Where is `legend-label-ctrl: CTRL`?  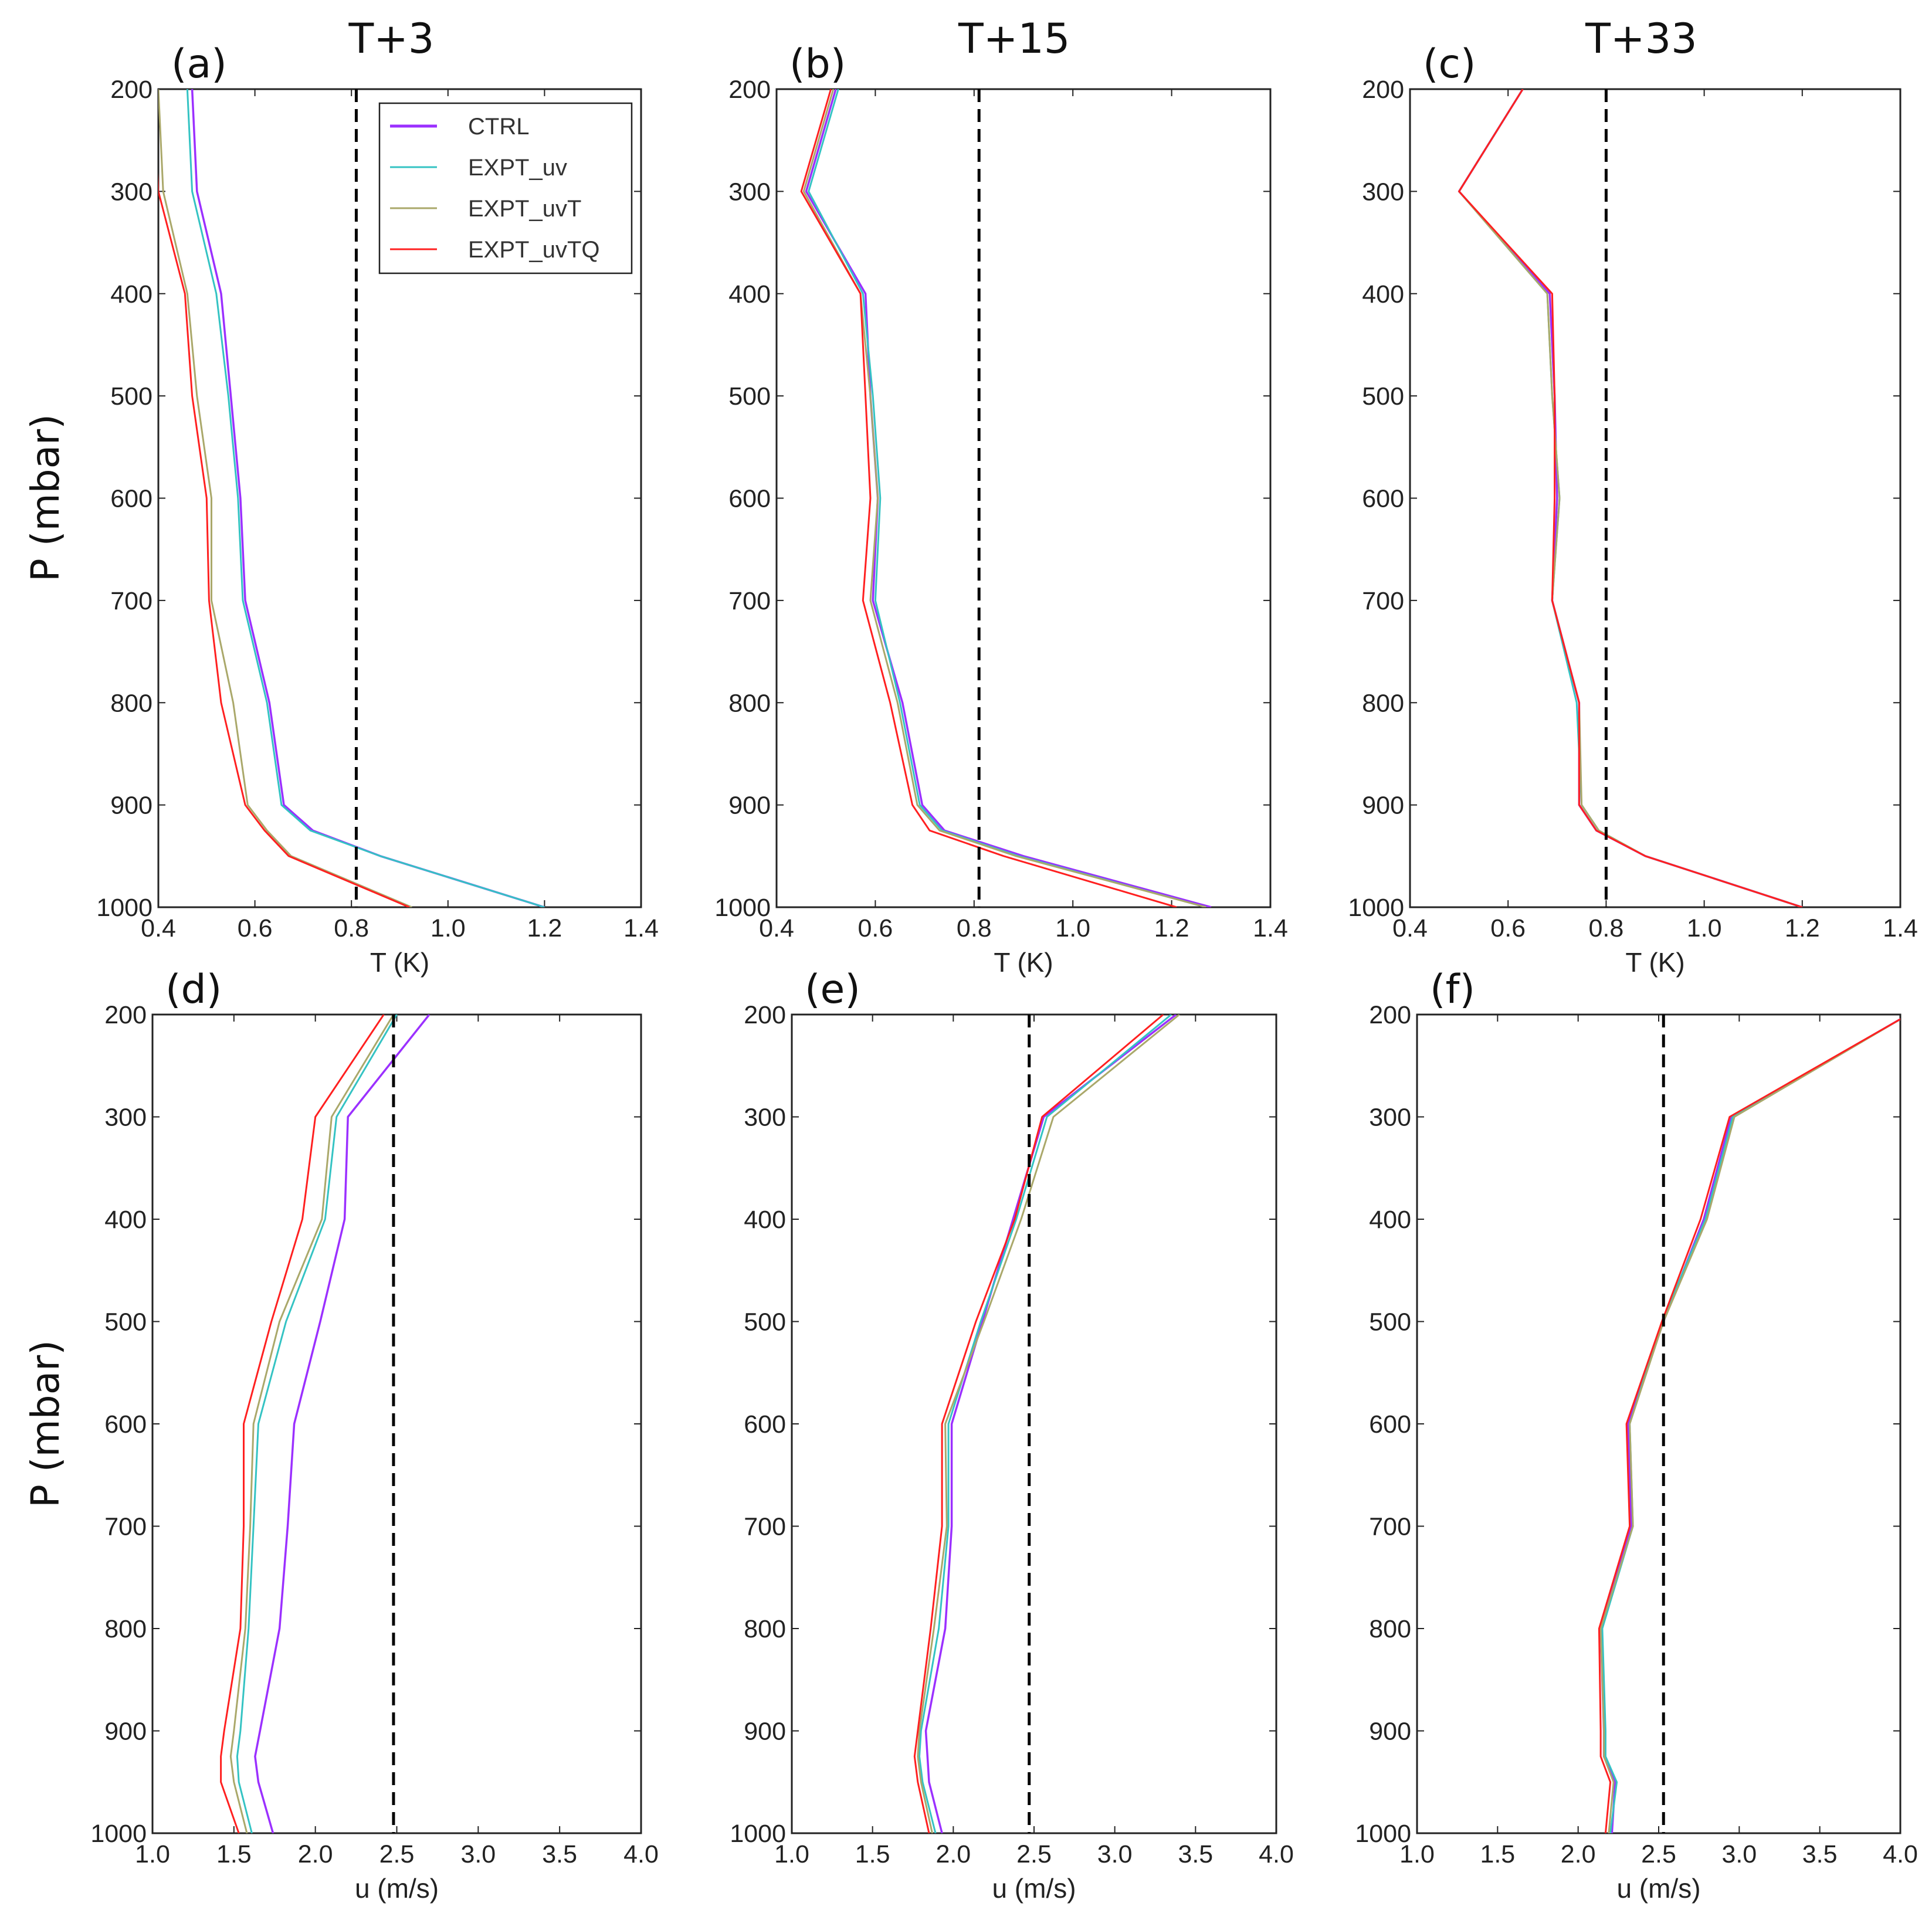 legend-label-ctrl: CTRL is located at coordinates (499, 127).